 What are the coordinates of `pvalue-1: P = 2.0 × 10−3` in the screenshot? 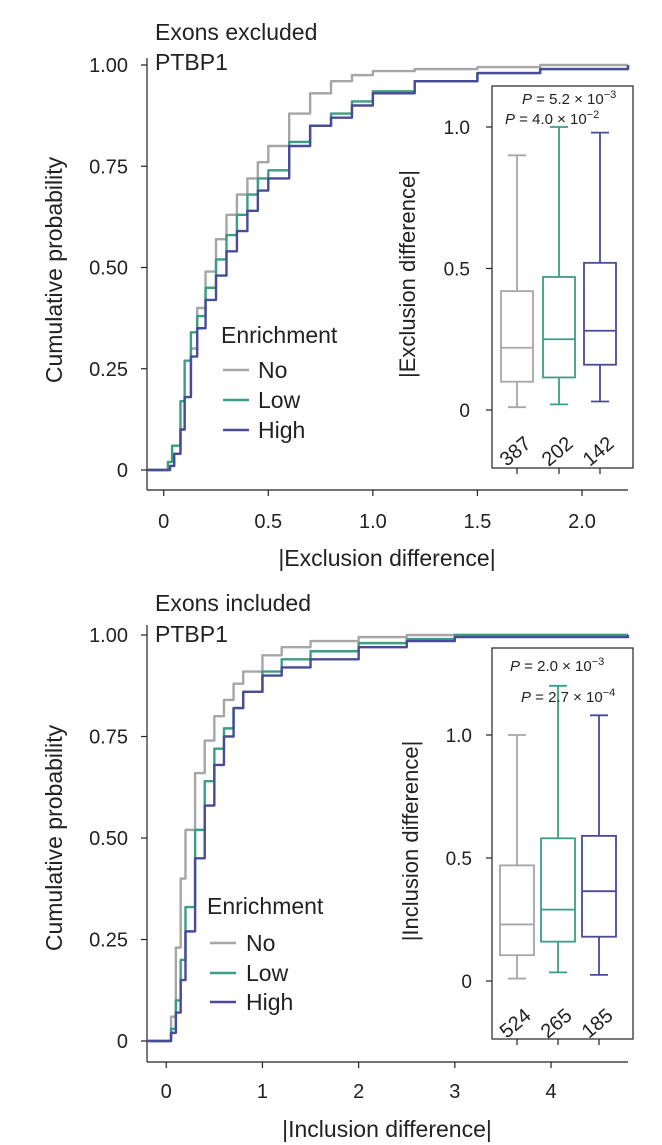 It's located at (557, 665).